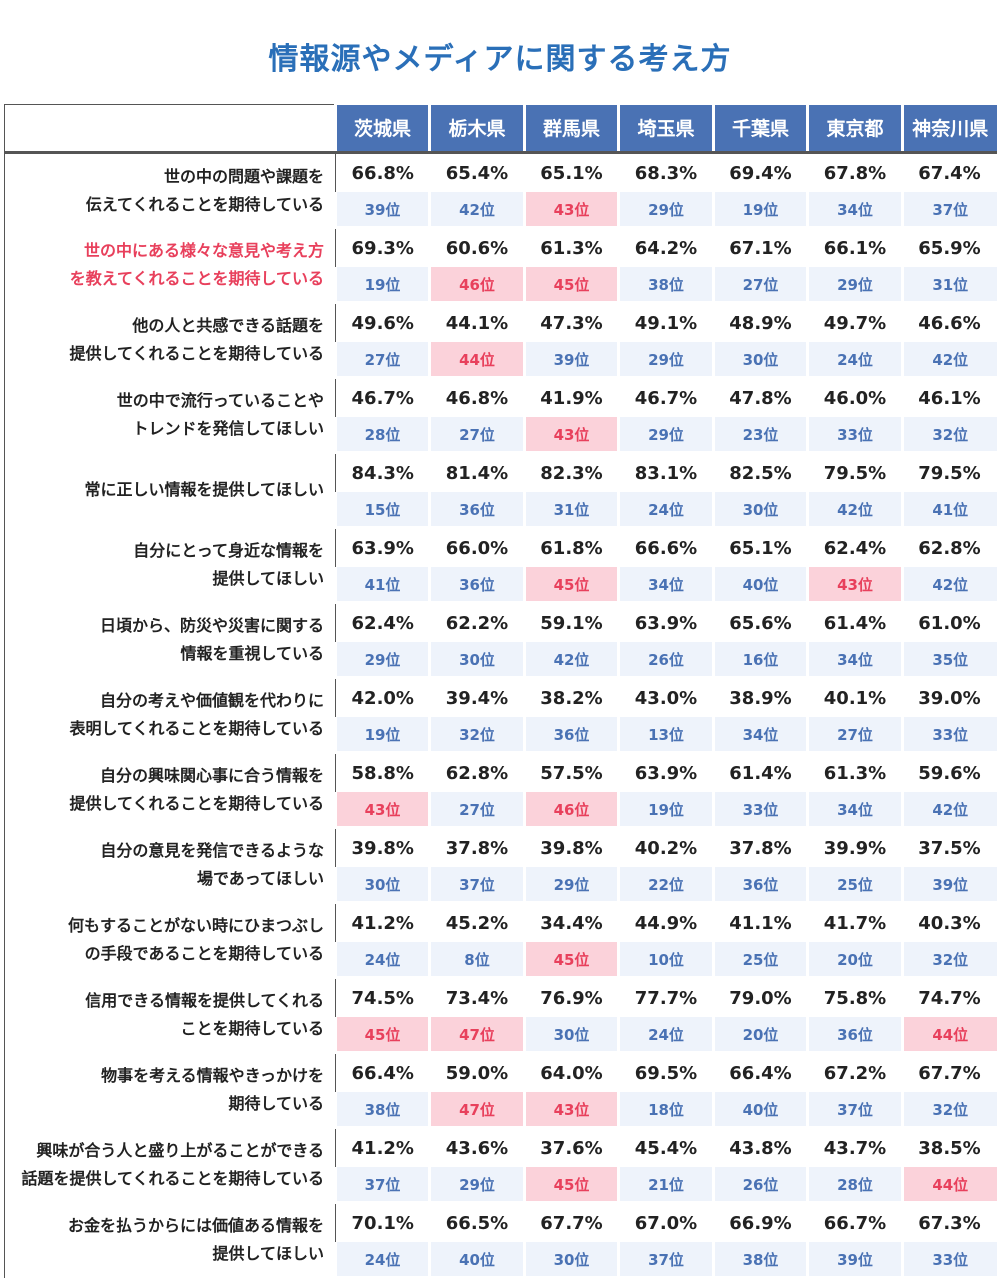 Image resolution: width=1000 pixels, height=1279 pixels. Describe the element at coordinates (477, 248) in the screenshot. I see `percentage-cell: 60.6%` at that location.